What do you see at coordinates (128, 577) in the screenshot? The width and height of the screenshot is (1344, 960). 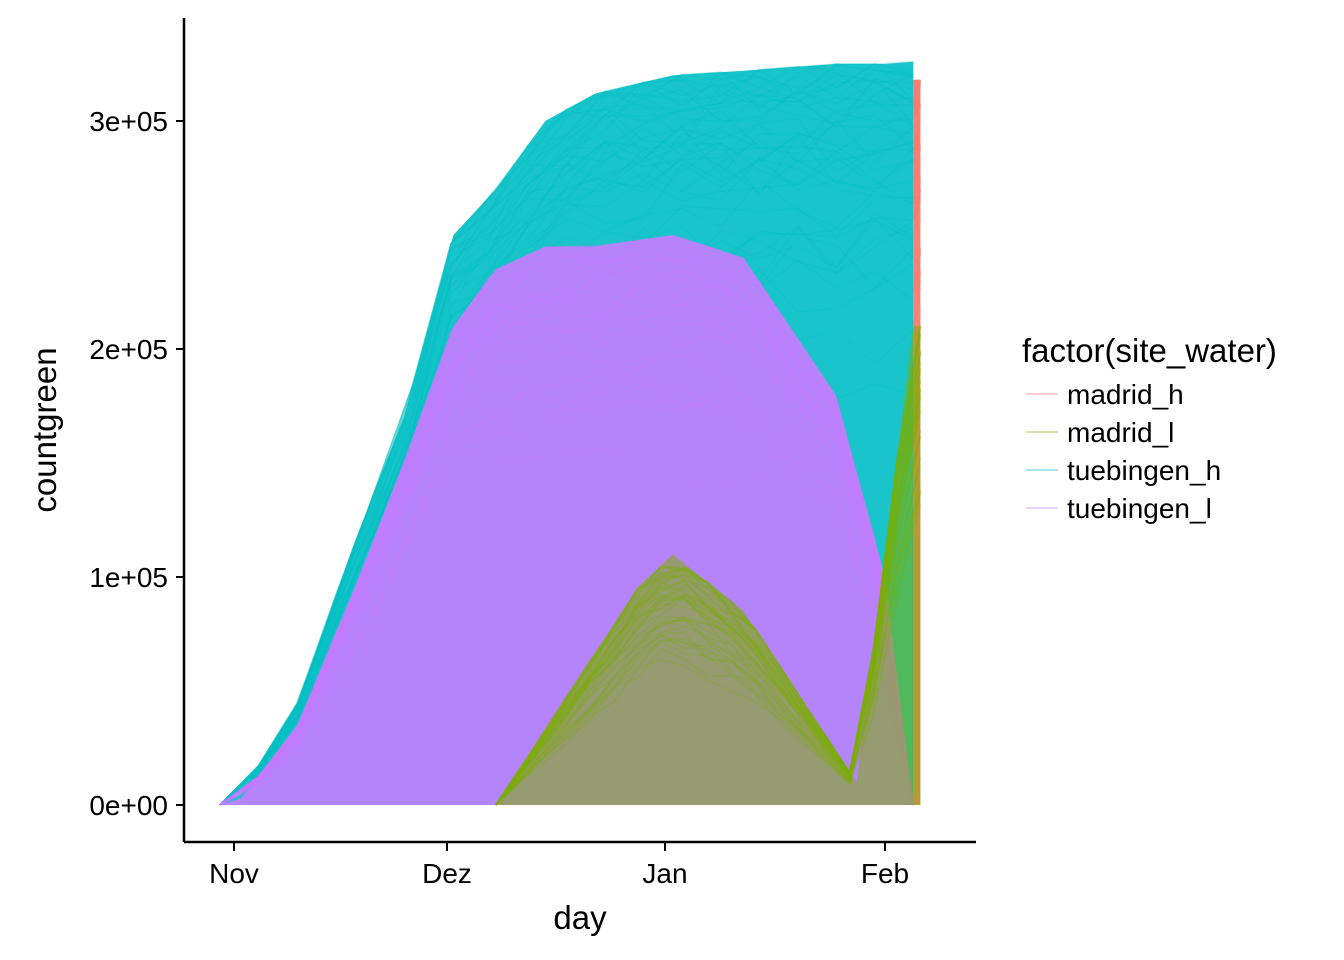 I see `y-tick-label: 1e+05` at bounding box center [128, 577].